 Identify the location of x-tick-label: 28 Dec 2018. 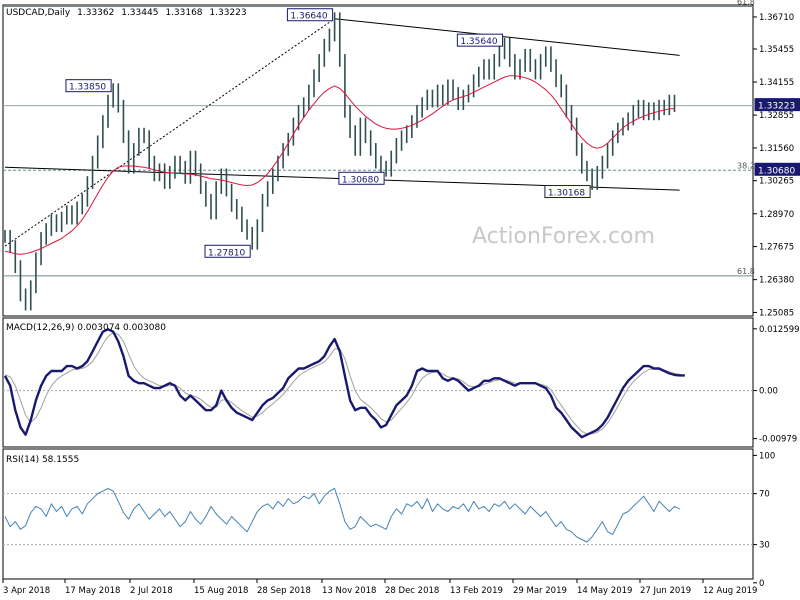
(412, 591).